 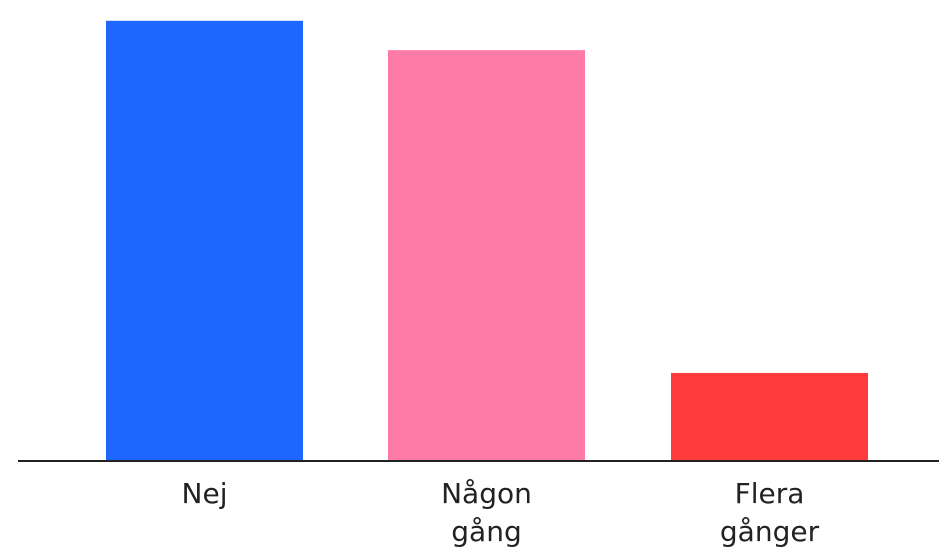 I want to click on category-label-0-line-0: Nej, so click(x=205, y=493).